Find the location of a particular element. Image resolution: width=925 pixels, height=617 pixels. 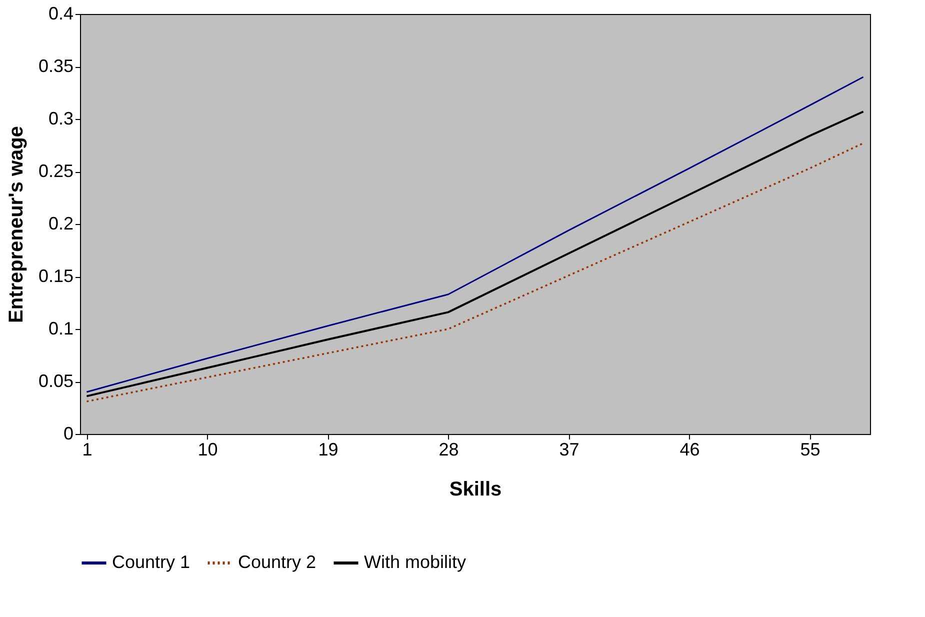

x-tick-label: 37 is located at coordinates (569, 450).